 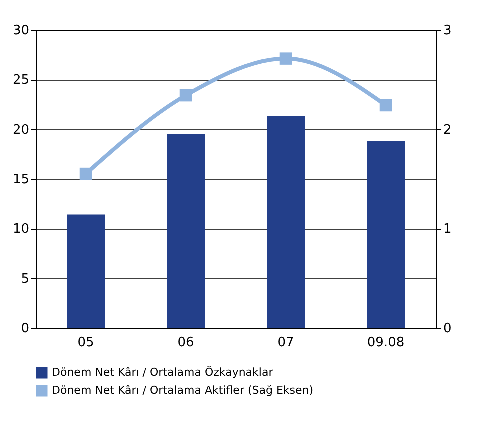 What do you see at coordinates (86, 343) in the screenshot?
I see `x-tick-label: 05` at bounding box center [86, 343].